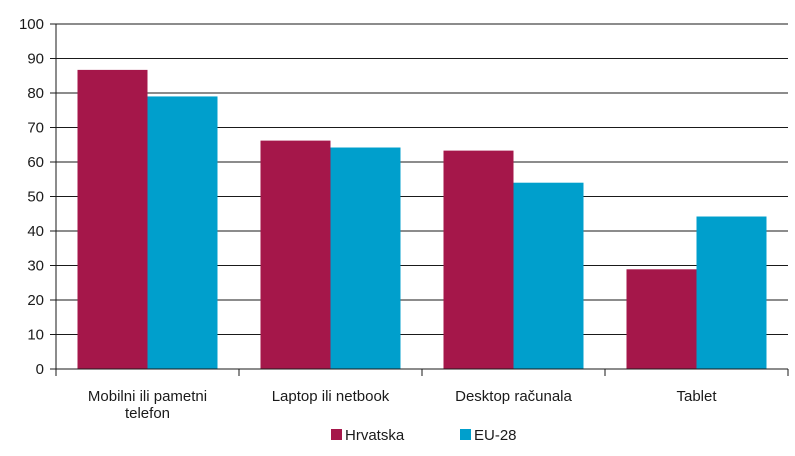 The width and height of the screenshot is (795, 456). What do you see at coordinates (35, 231) in the screenshot?
I see `y-tick-label: 40` at bounding box center [35, 231].